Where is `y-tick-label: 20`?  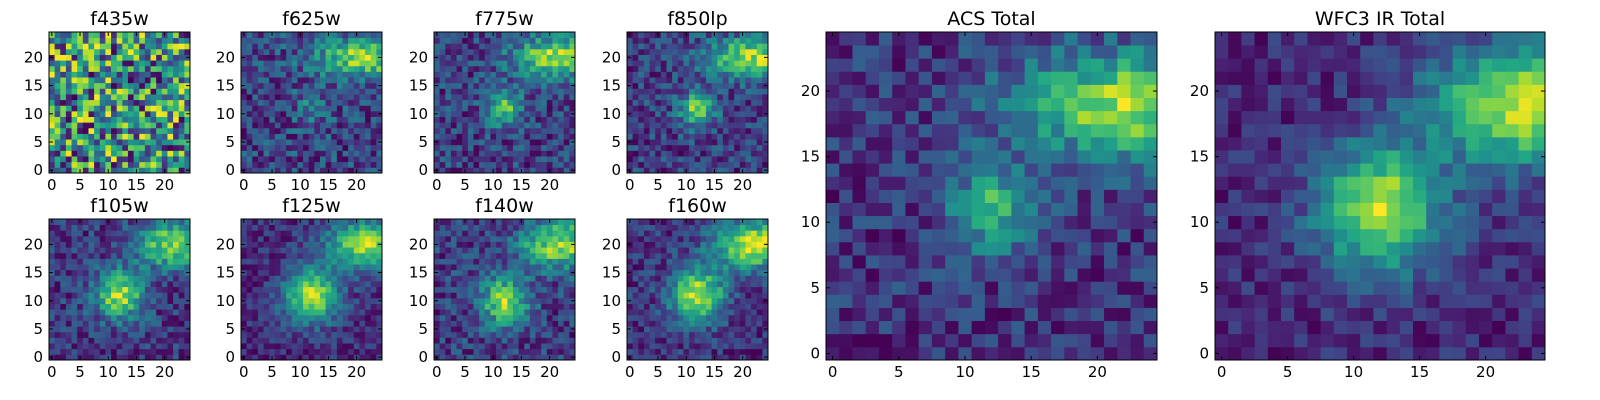
y-tick-label: 20 is located at coordinates (418, 244).